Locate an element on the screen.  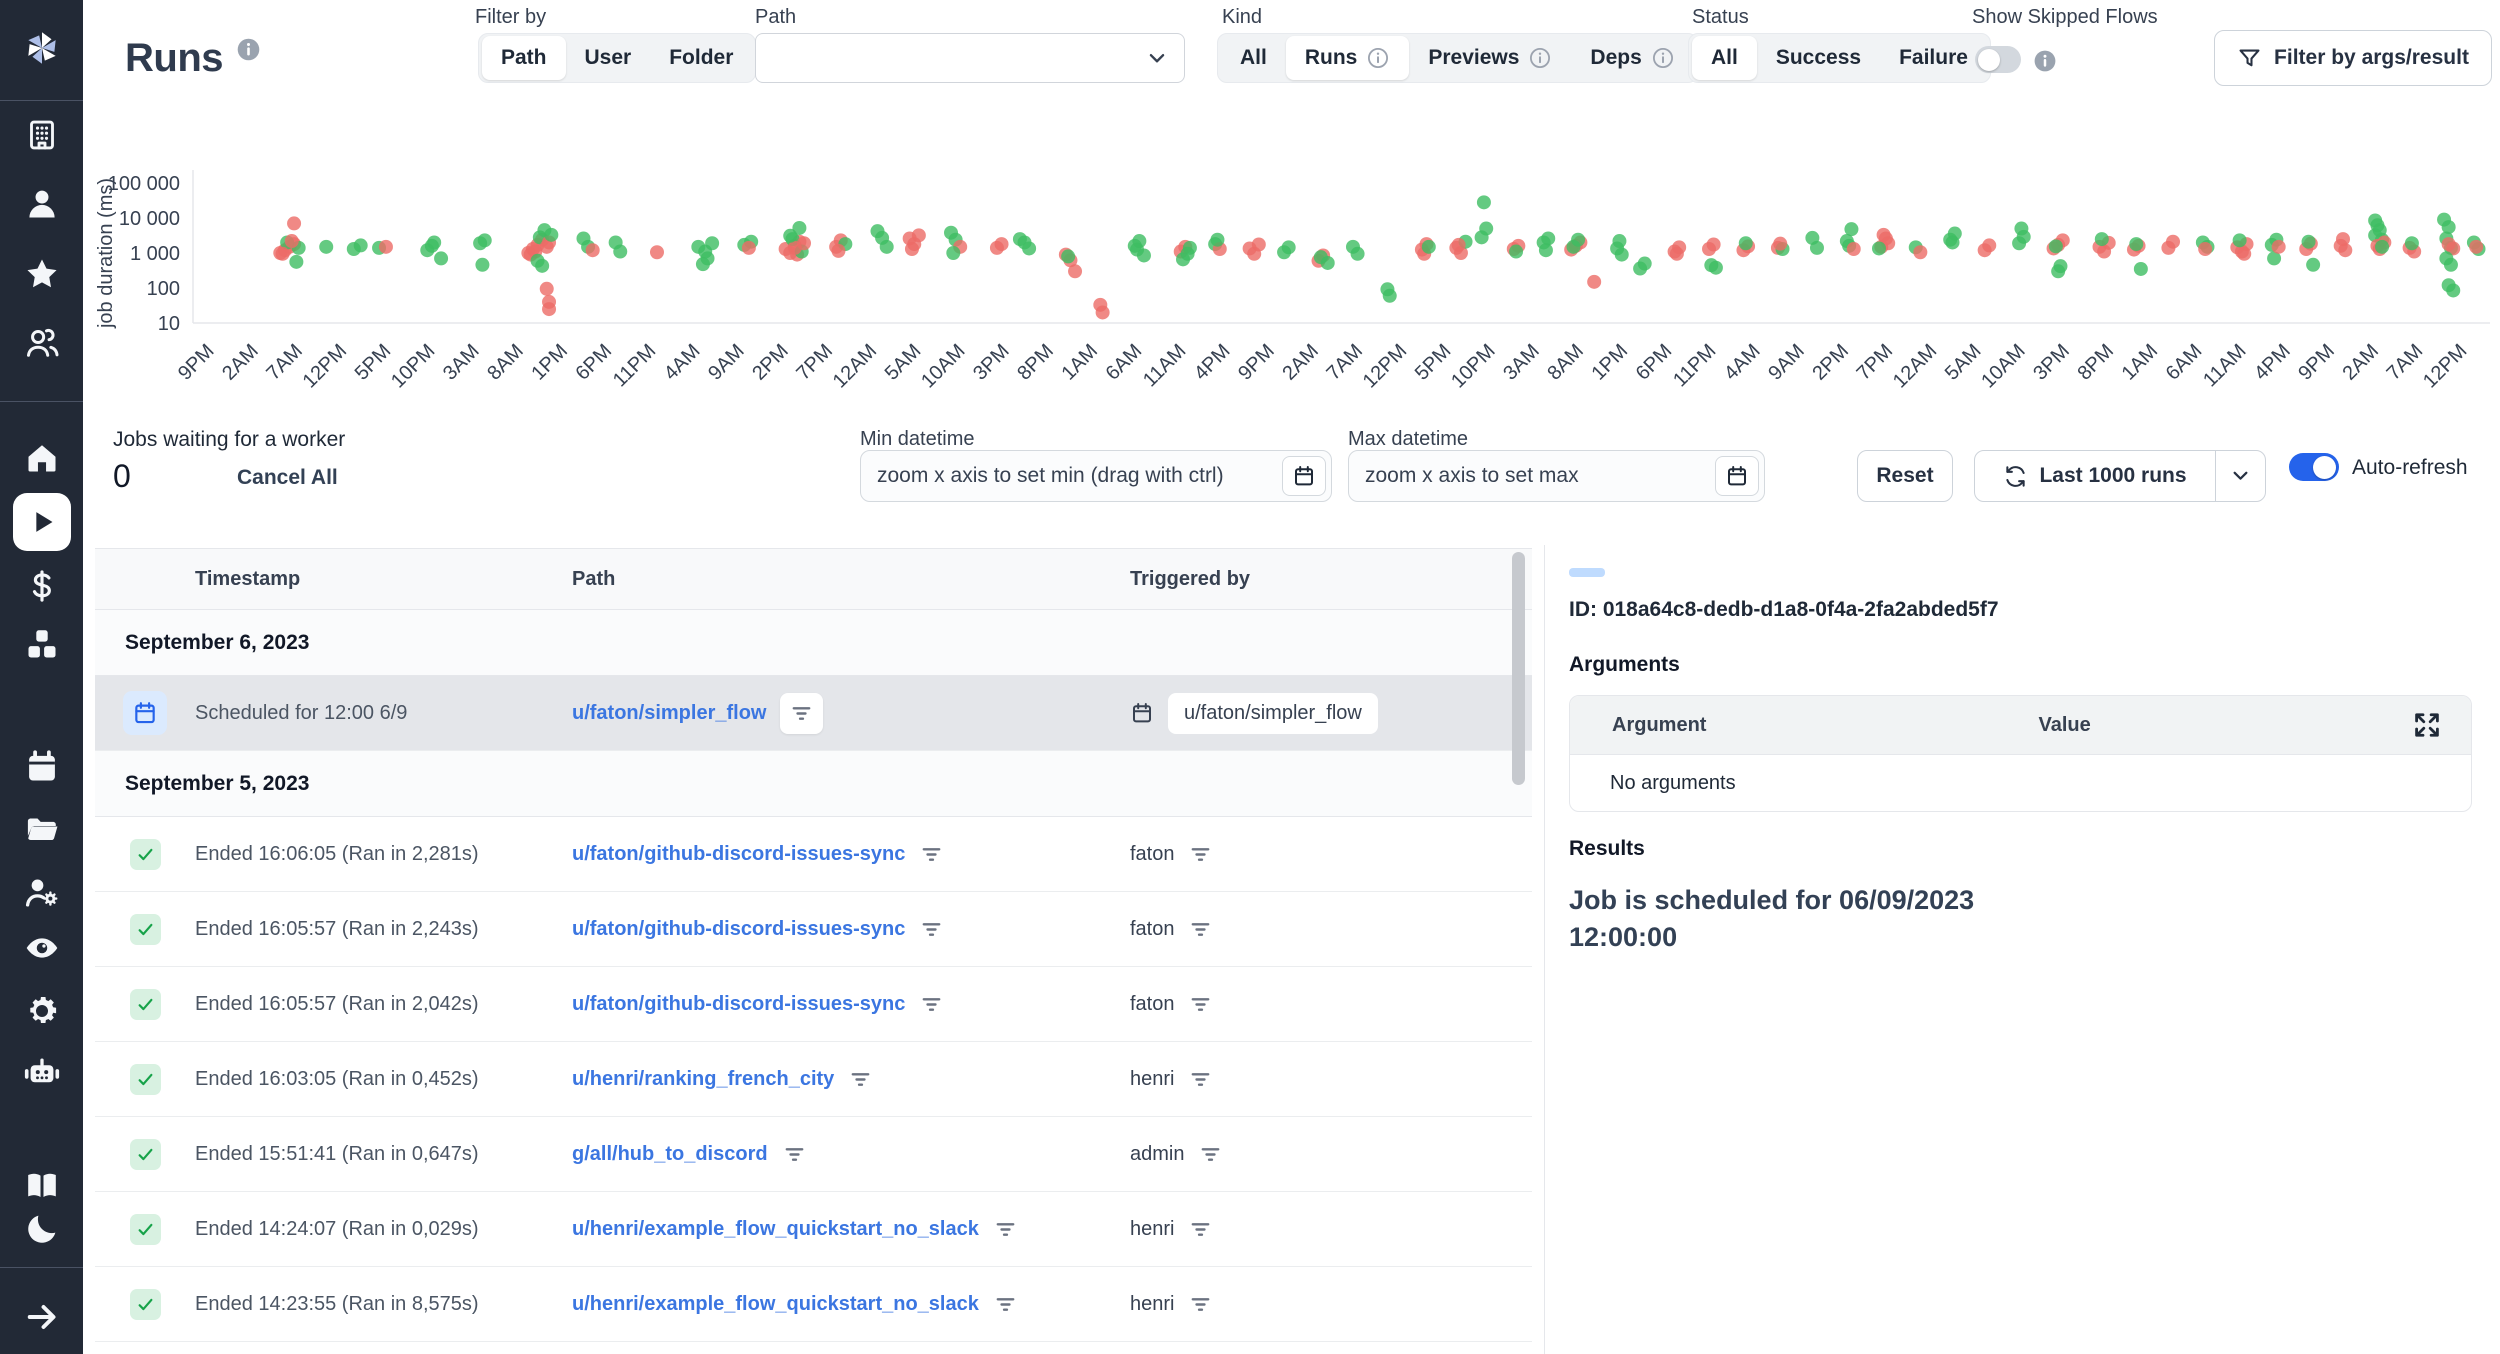
sidebar-item-user-cog-icon is located at coordinates (42, 892).